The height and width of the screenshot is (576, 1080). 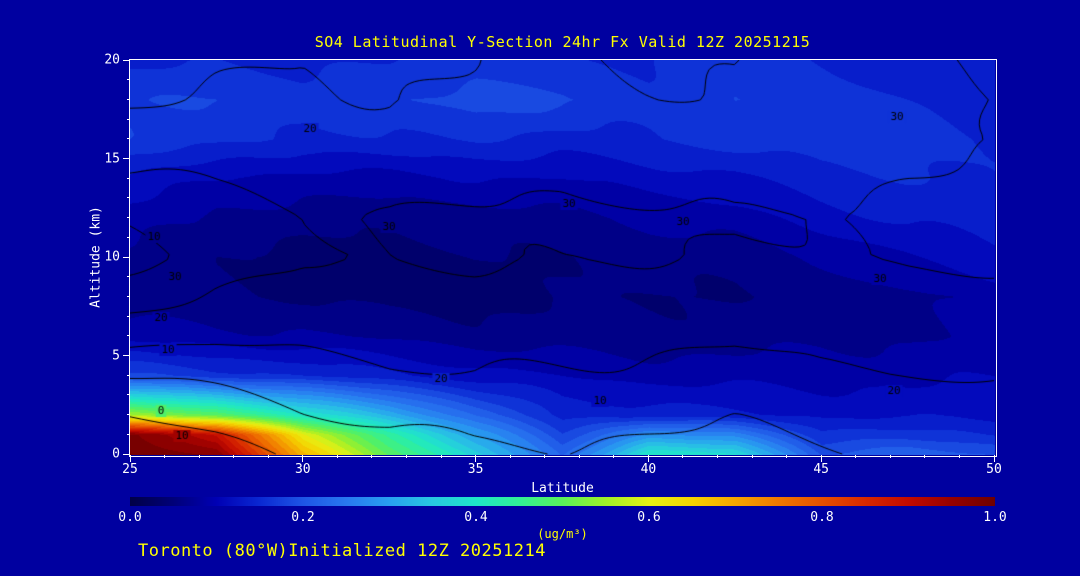 I want to click on y-tick-label: 20, so click(x=112, y=60).